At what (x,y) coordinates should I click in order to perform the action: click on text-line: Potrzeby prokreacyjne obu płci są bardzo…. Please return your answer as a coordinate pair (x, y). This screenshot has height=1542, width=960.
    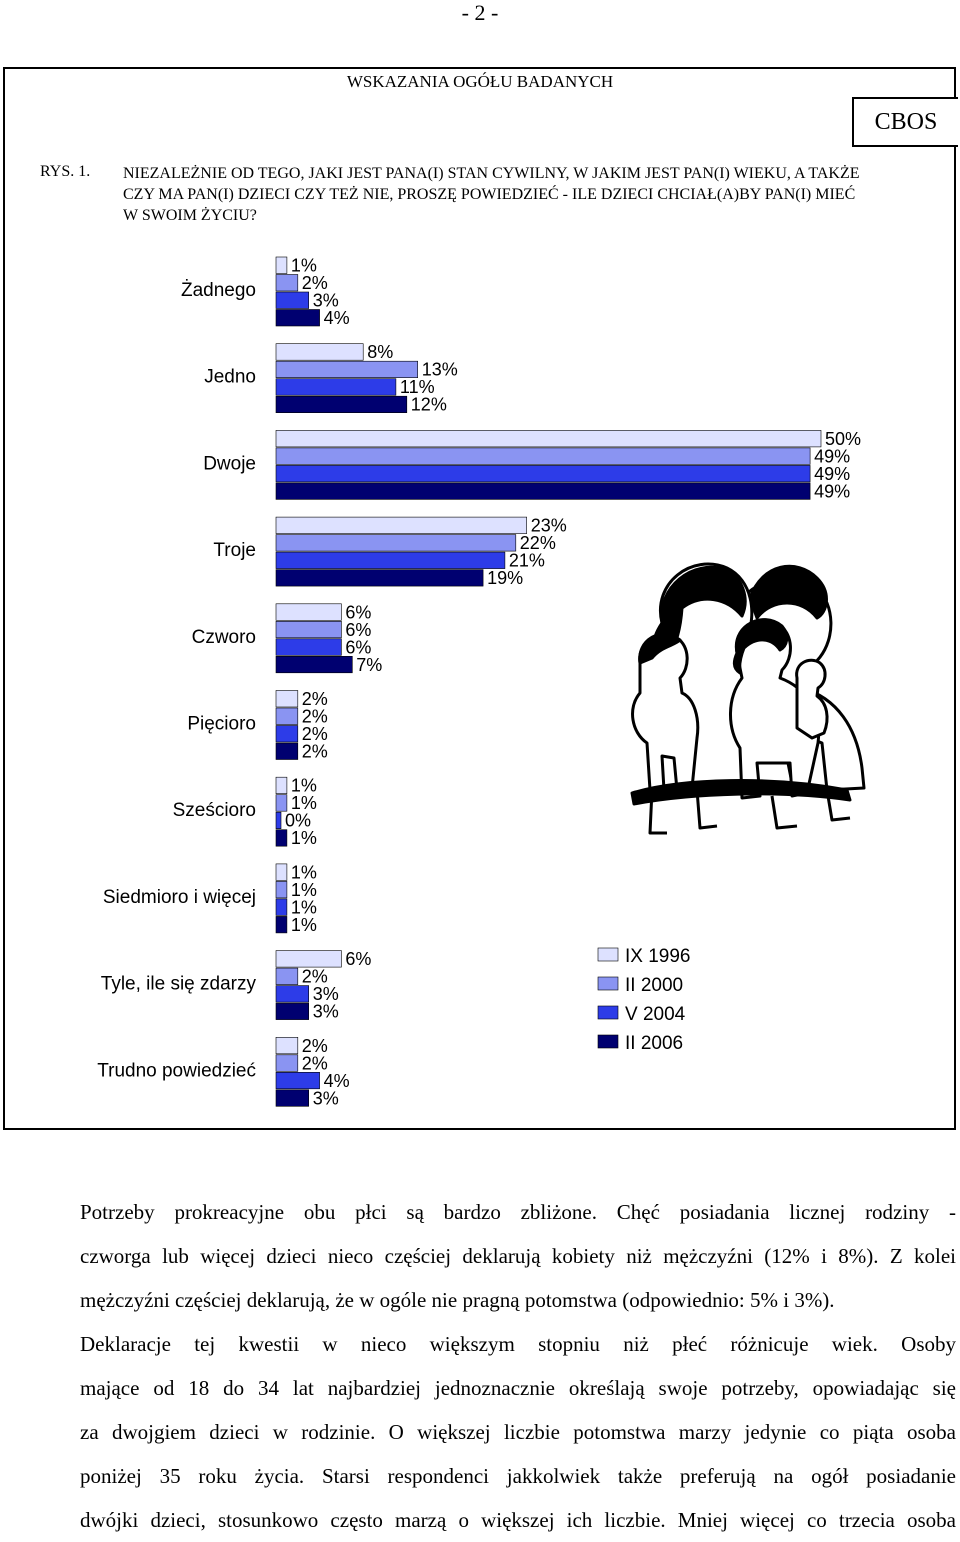
    Looking at the image, I should click on (518, 1212).